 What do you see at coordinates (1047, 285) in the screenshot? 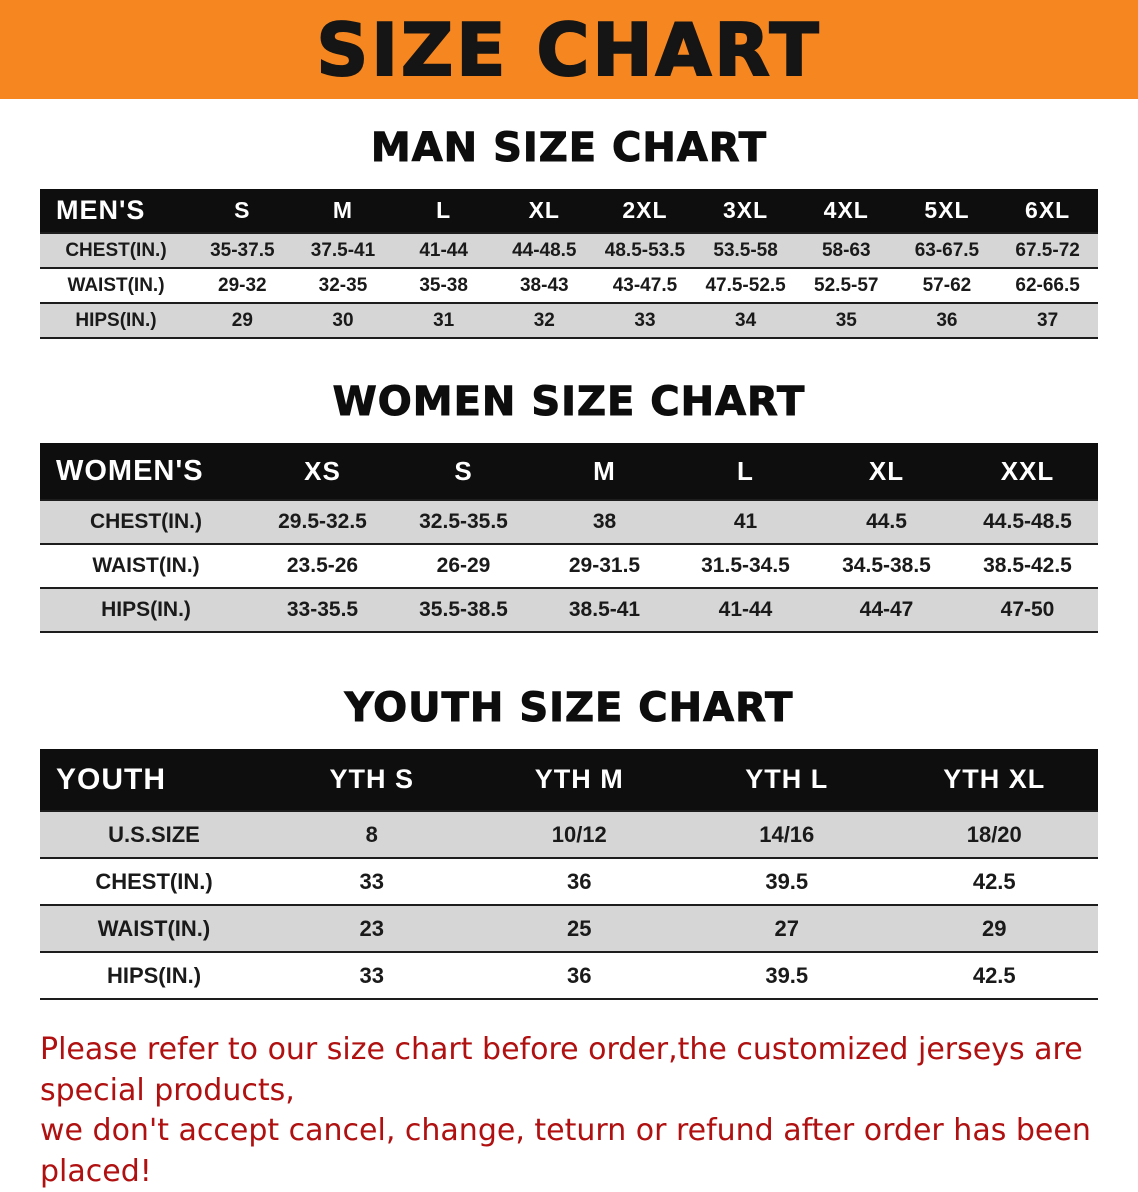
I see `size-value-cell: 62-66.5` at bounding box center [1047, 285].